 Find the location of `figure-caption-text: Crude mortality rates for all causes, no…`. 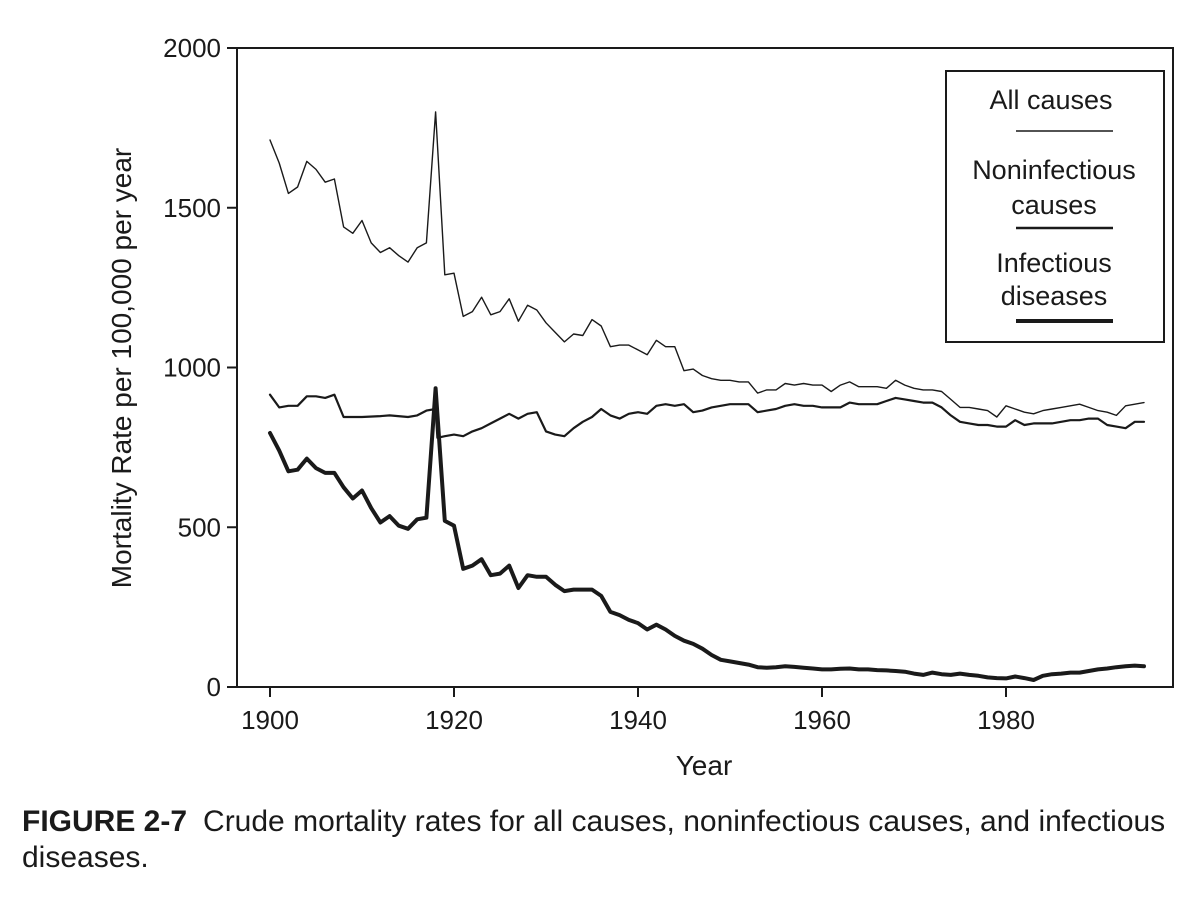

figure-caption-text: Crude mortality rates for all causes, no… is located at coordinates (594, 839).